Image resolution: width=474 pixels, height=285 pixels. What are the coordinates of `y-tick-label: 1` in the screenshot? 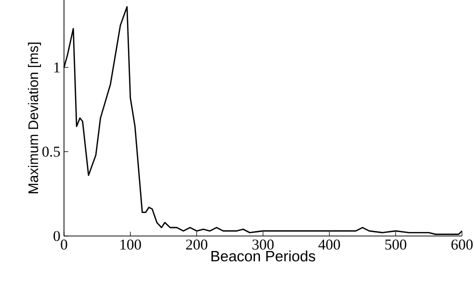 It's located at (57, 67).